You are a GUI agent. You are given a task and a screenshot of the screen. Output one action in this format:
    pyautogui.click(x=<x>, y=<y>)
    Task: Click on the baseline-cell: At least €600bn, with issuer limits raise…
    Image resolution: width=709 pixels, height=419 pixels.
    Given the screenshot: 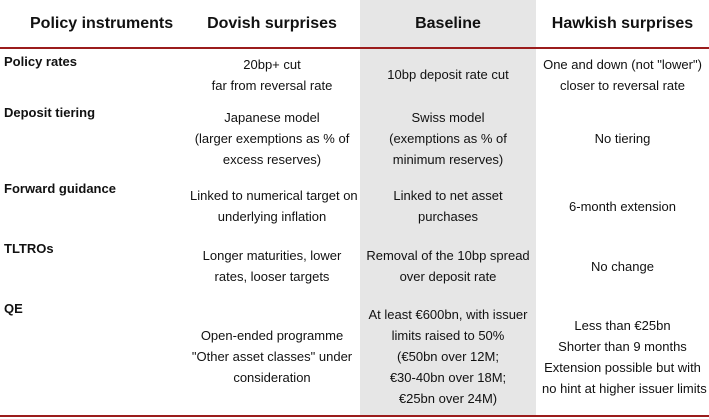 What is the action you would take?
    pyautogui.click(x=448, y=356)
    